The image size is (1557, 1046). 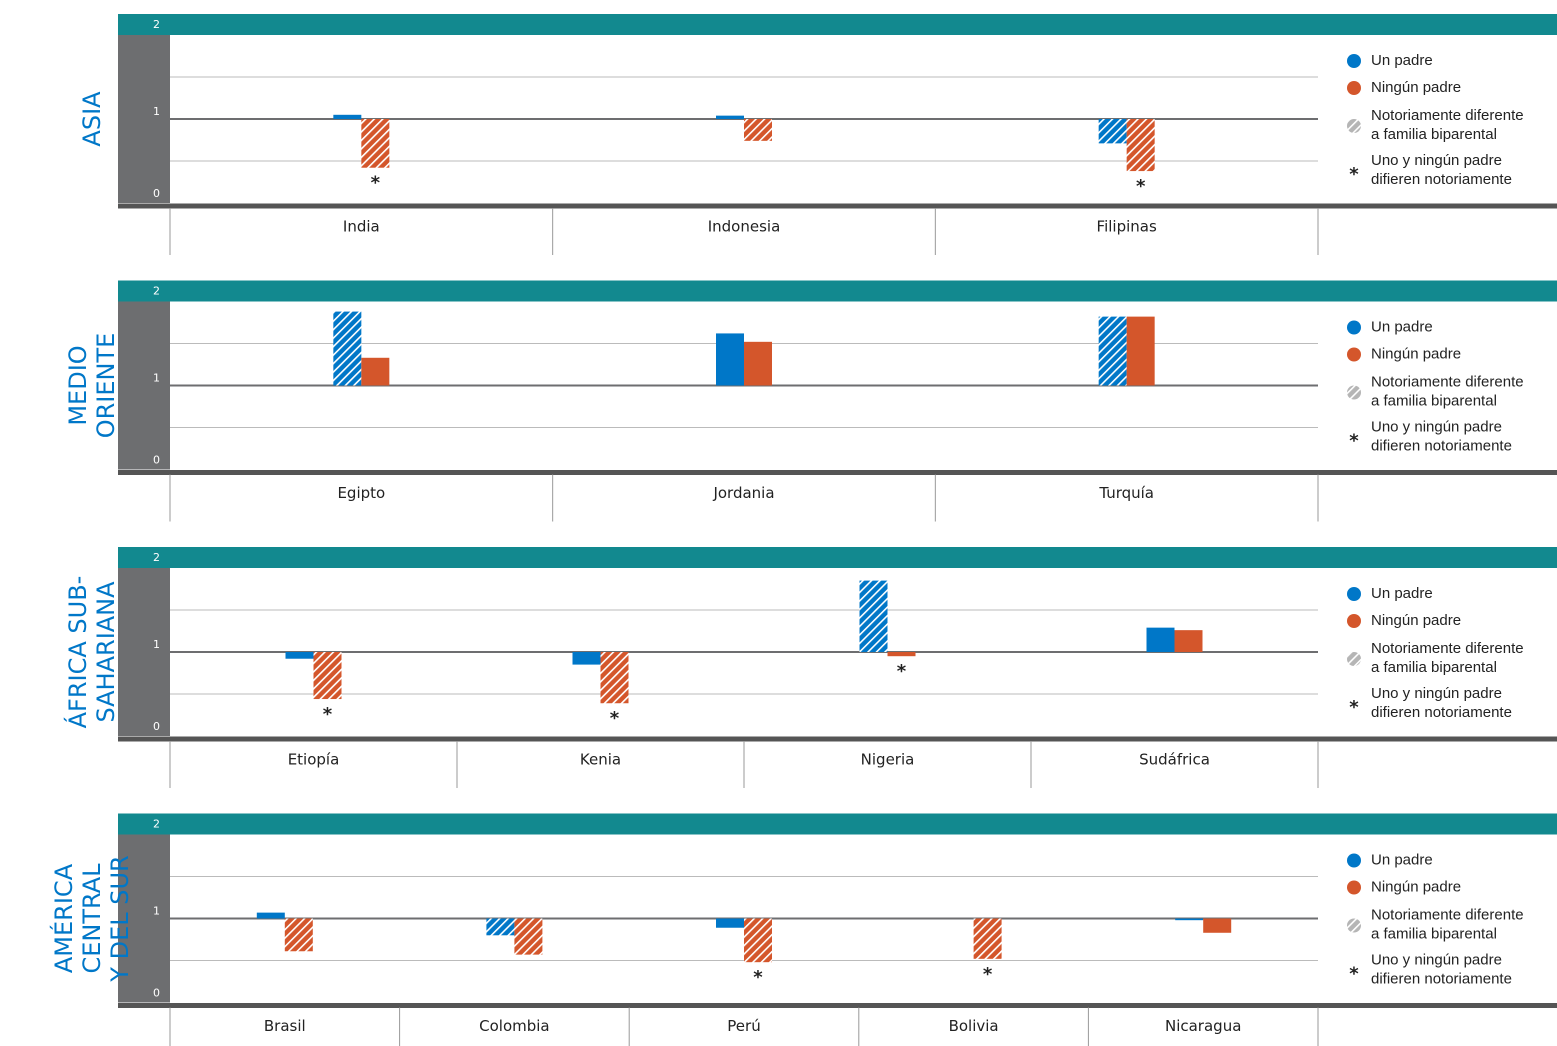 What do you see at coordinates (743, 493) in the screenshot?
I see `x-tick-label: Jordania` at bounding box center [743, 493].